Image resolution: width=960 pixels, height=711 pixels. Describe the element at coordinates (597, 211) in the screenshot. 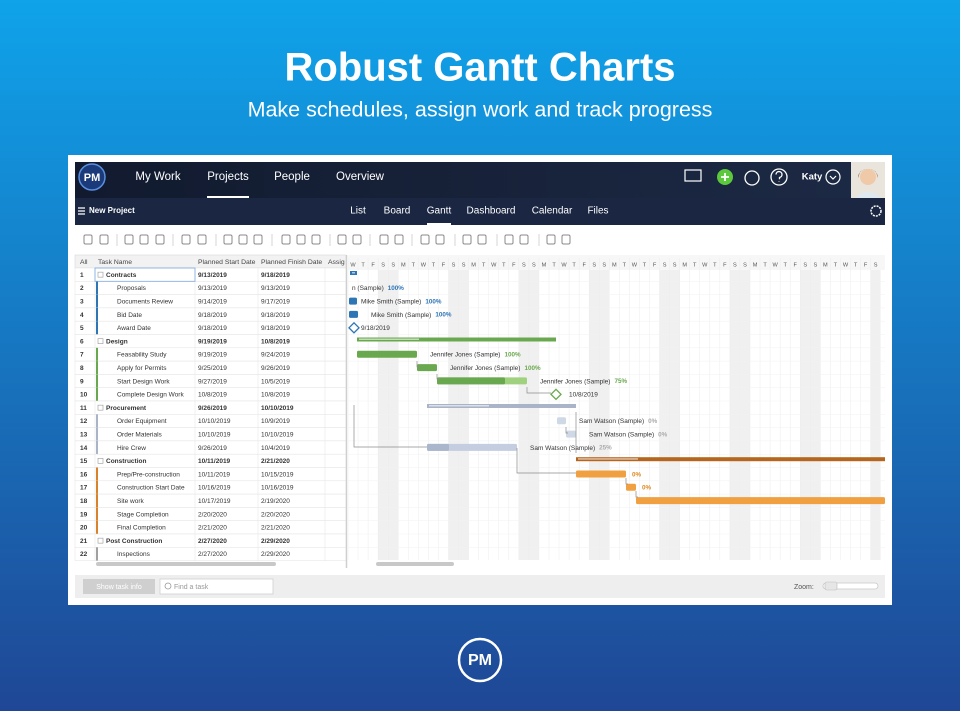

I see `tab: Files` at that location.